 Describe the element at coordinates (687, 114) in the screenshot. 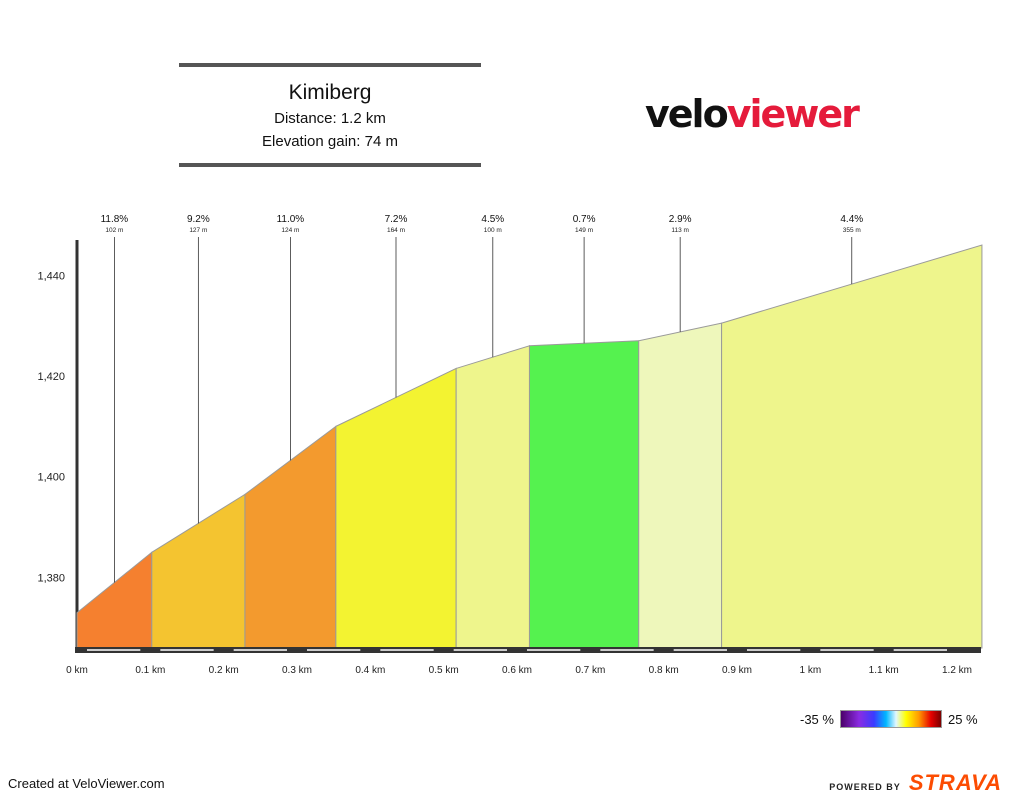

I see `logo-part-velo: velo` at that location.